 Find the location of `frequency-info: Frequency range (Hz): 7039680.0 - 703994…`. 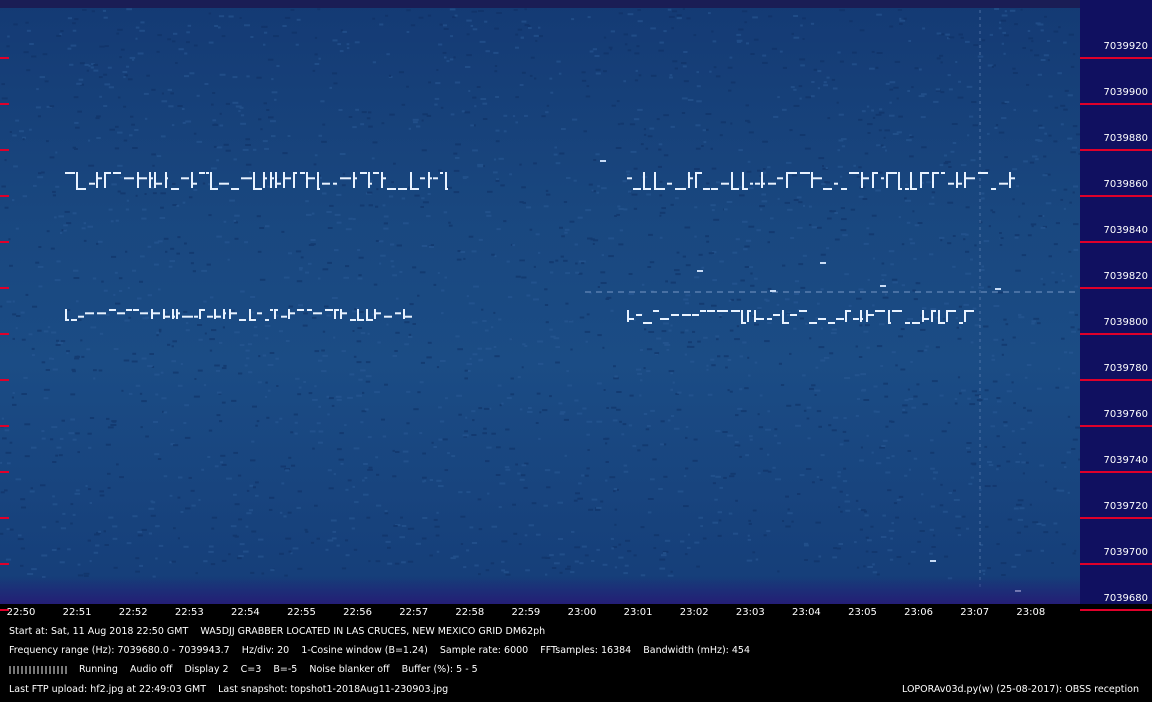

frequency-info: Frequency range (Hz): 7039680.0 - 703994… is located at coordinates (380, 650).